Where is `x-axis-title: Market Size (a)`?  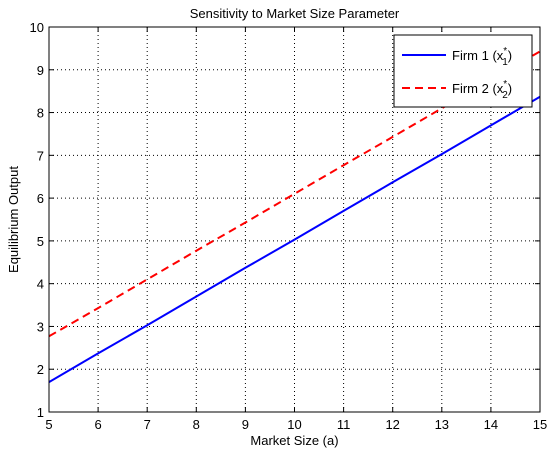
x-axis-title: Market Size (a) is located at coordinates (294, 440).